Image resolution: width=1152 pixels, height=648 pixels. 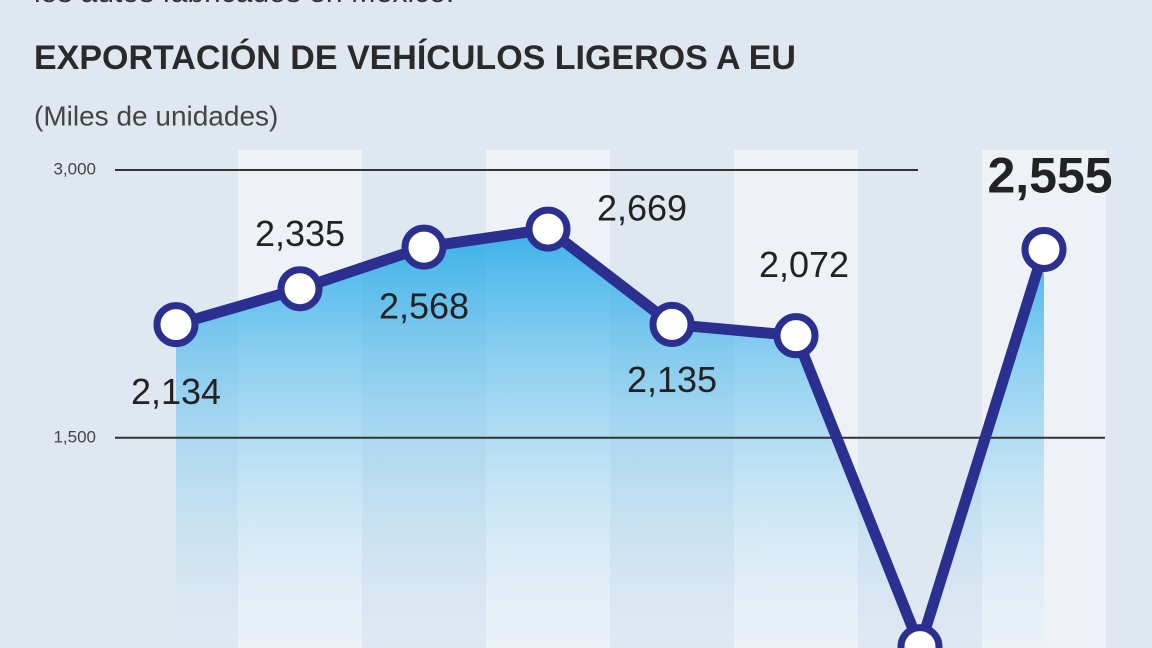 I want to click on y-tick-label: 1,500, so click(x=74, y=436).